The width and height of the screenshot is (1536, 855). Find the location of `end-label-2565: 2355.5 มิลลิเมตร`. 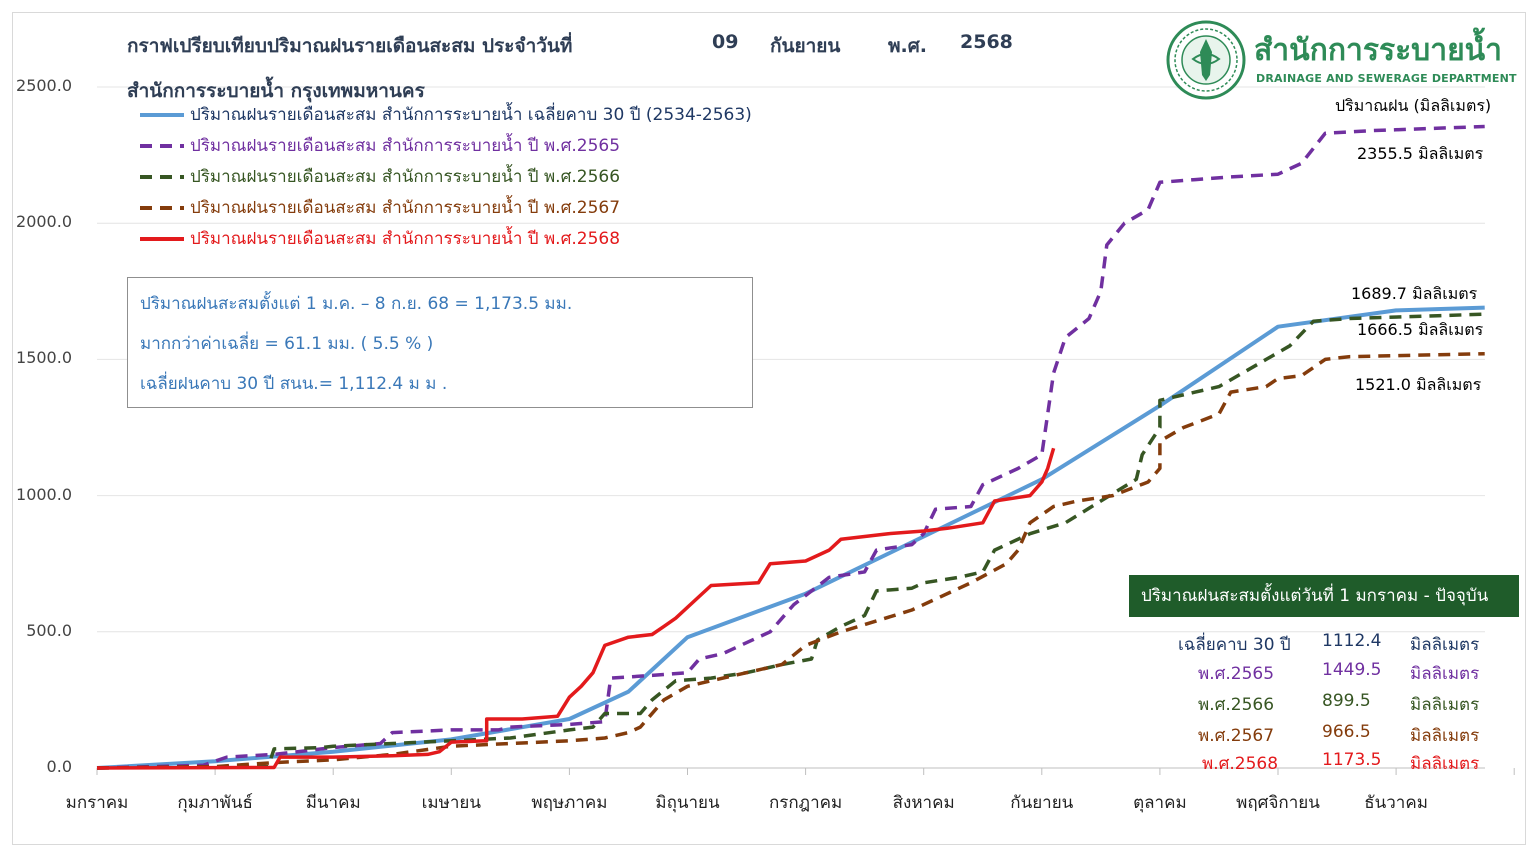

end-label-2565: 2355.5 มิลลิเมตร is located at coordinates (1420, 153).